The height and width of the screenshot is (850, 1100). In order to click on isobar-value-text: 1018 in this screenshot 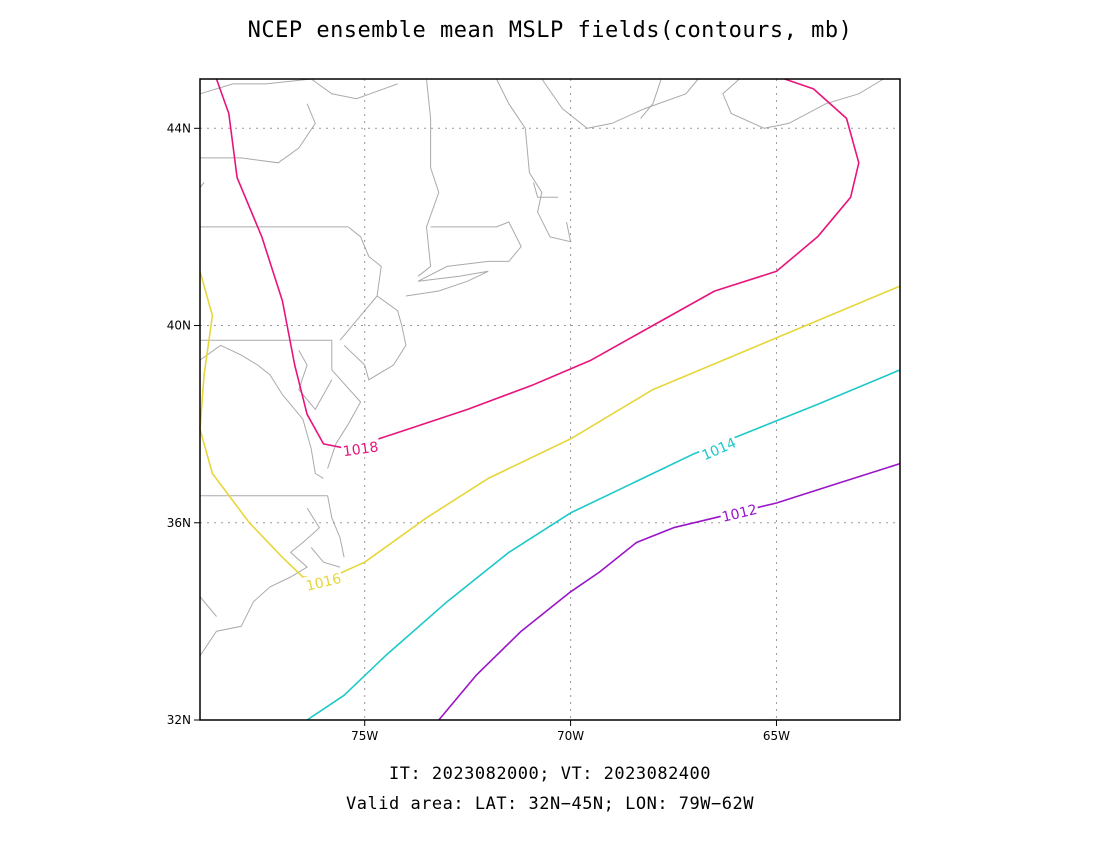, I will do `click(361, 449)`.